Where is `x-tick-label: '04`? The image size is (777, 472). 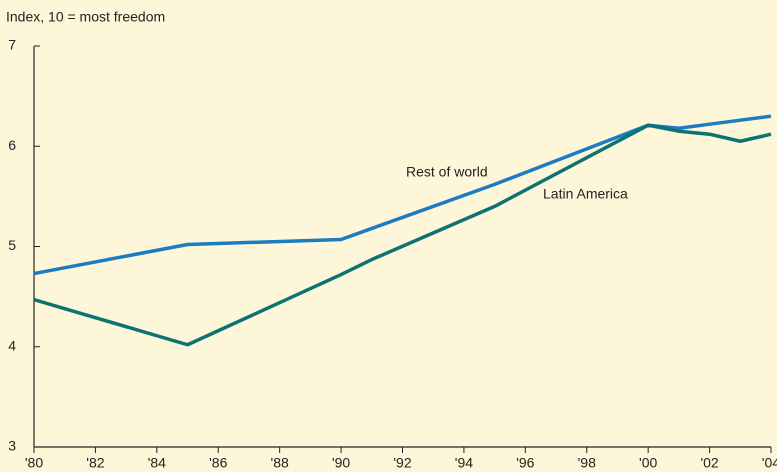
x-tick-label: '04 is located at coordinates (769, 463).